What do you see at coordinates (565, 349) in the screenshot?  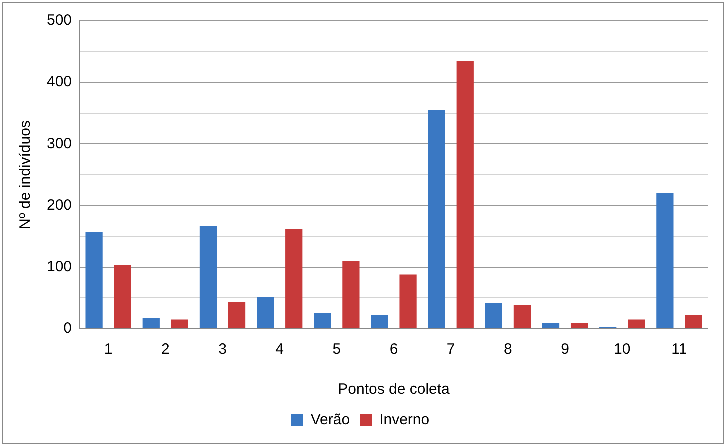 I see `x-tick-label: 9` at bounding box center [565, 349].